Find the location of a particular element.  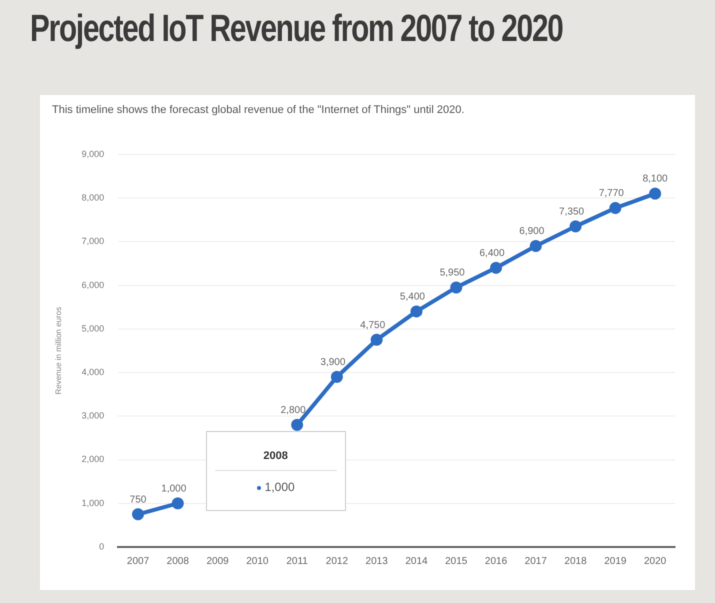

text: 5,950 is located at coordinates (452, 272).